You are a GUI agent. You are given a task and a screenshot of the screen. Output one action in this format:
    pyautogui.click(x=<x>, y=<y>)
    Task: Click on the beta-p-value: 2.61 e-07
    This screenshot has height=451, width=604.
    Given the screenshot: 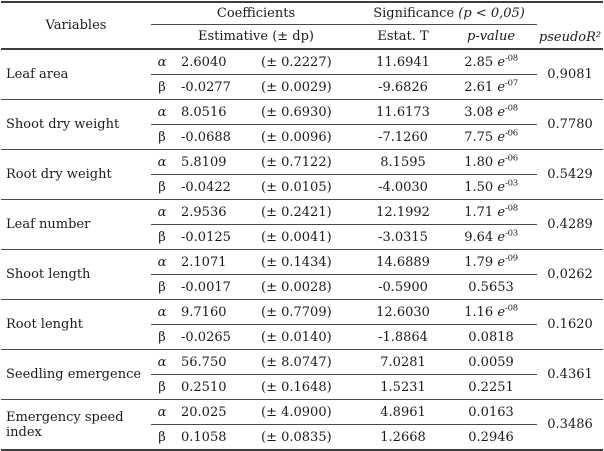 What is the action you would take?
    pyautogui.click(x=491, y=87)
    